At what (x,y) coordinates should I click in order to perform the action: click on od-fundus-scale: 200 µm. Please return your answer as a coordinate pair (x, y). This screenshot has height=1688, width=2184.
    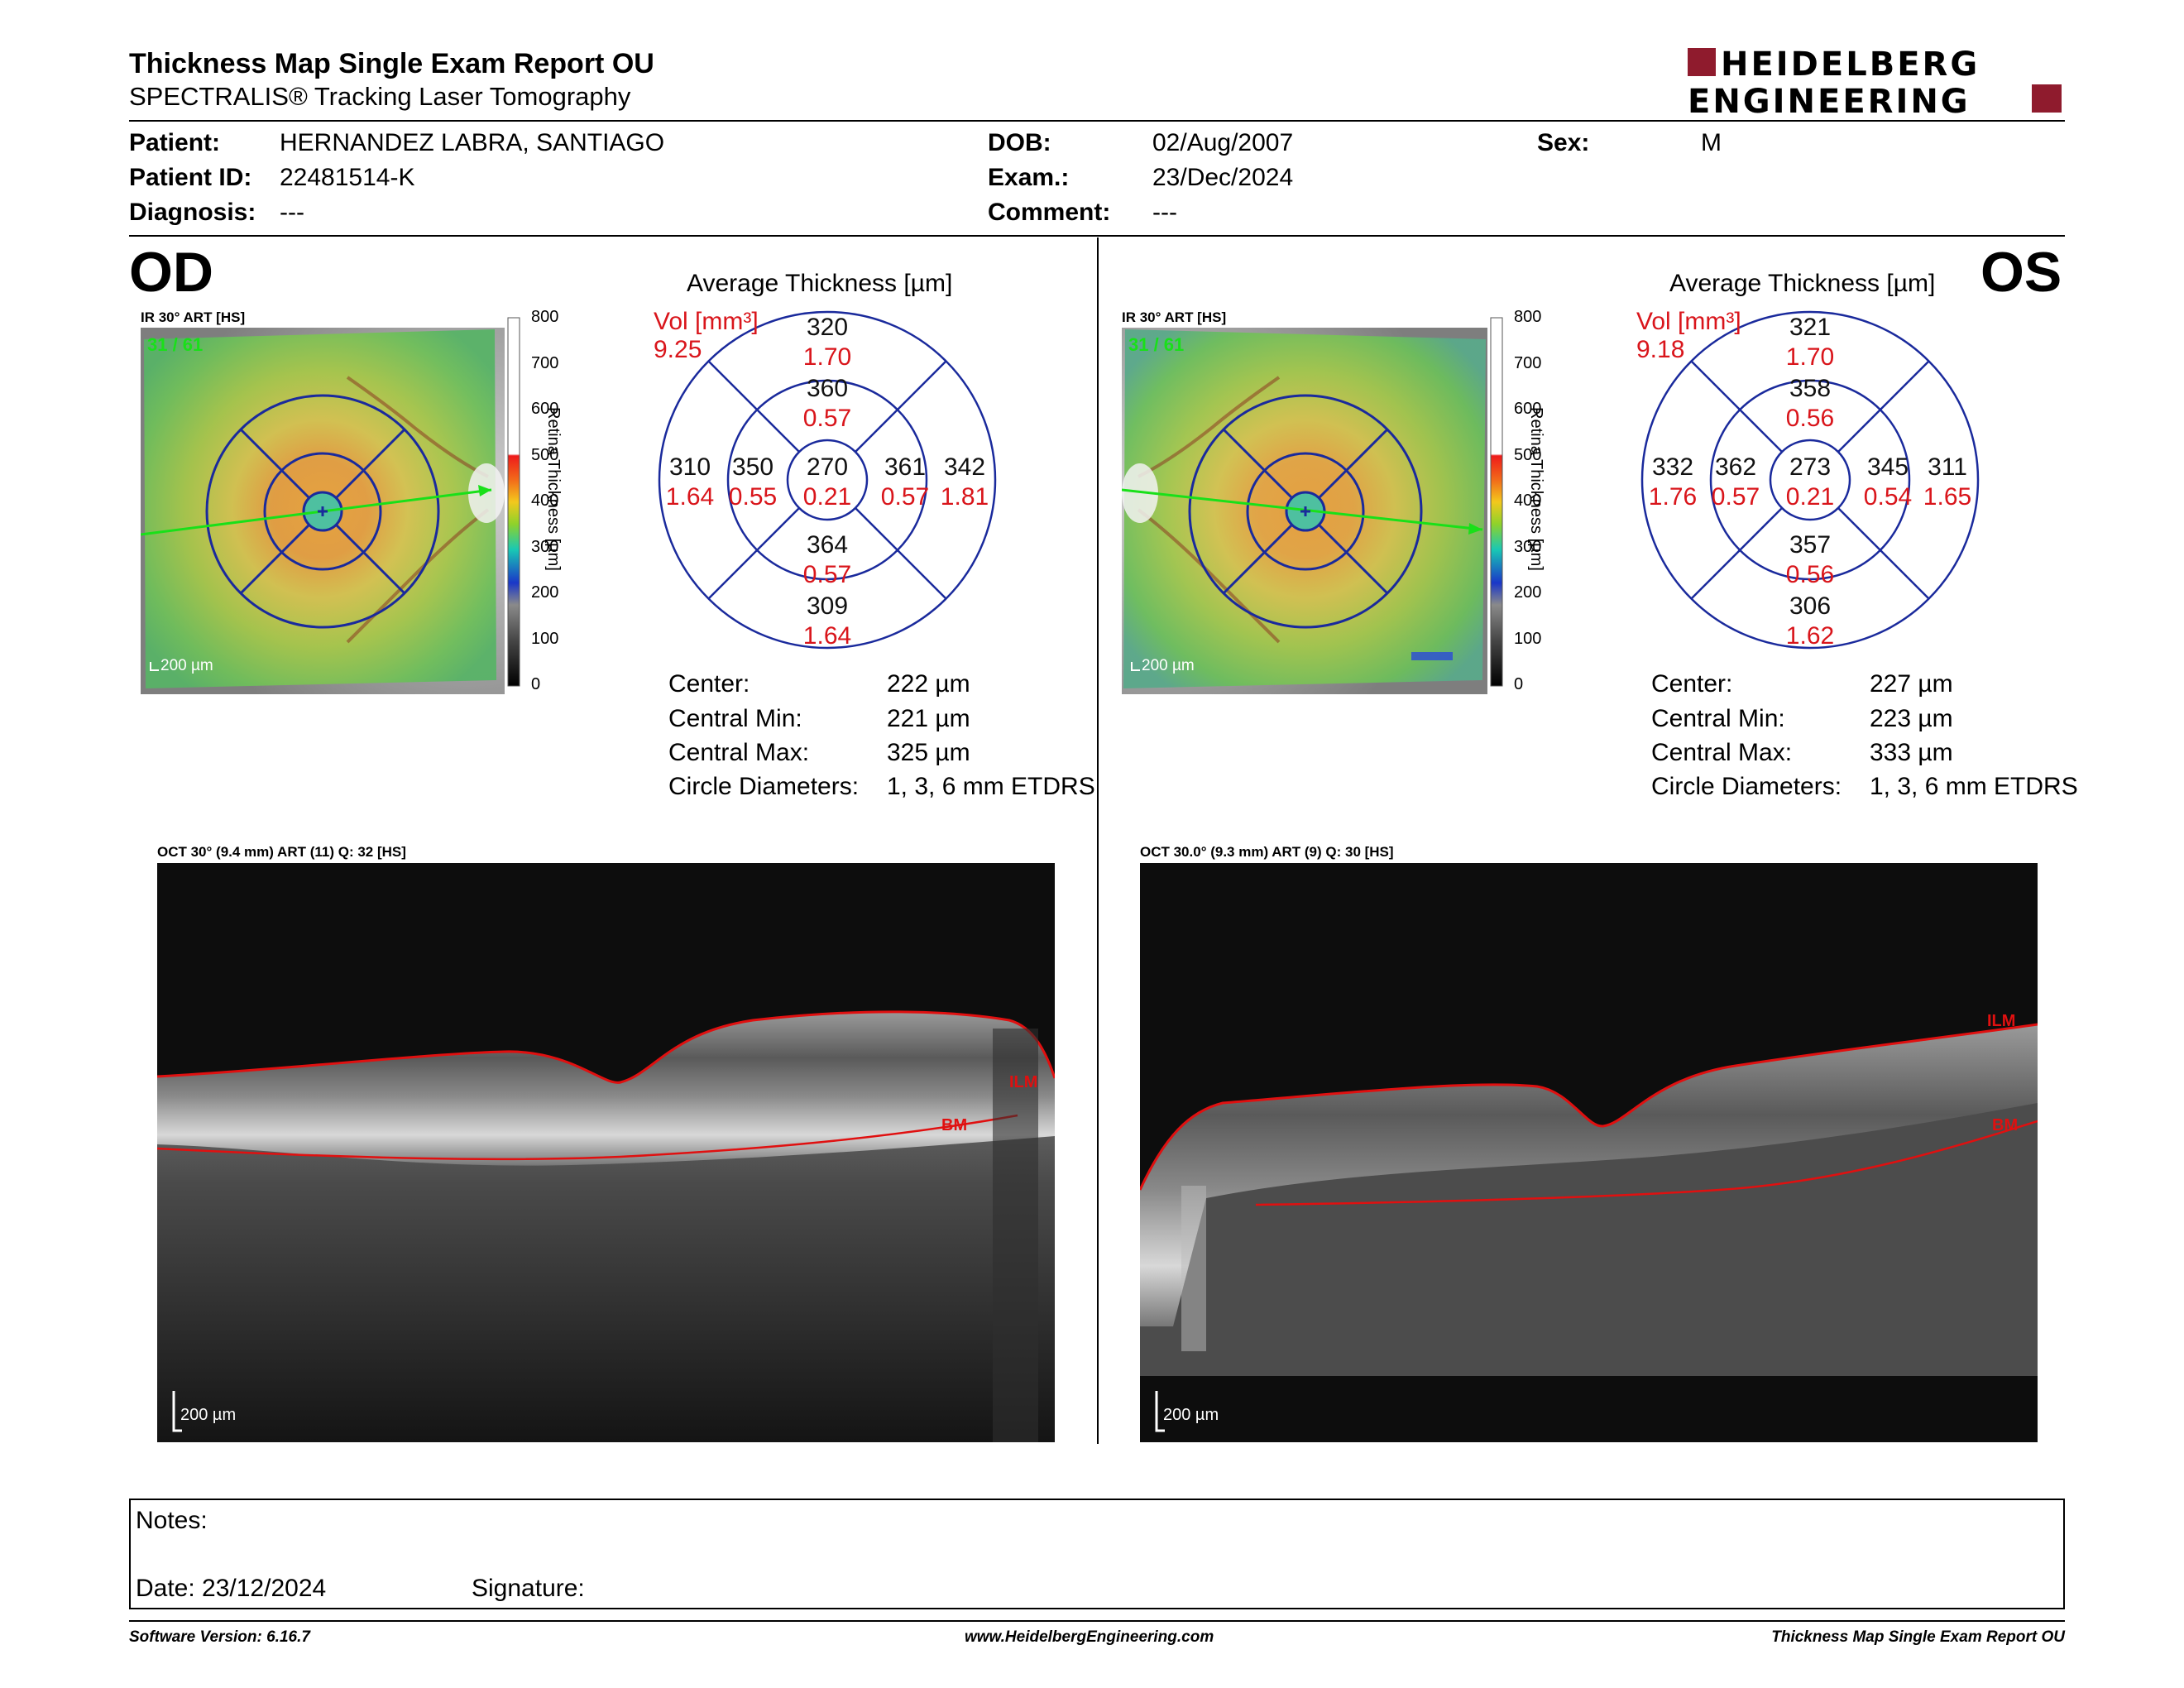
    Looking at the image, I should click on (186, 665).